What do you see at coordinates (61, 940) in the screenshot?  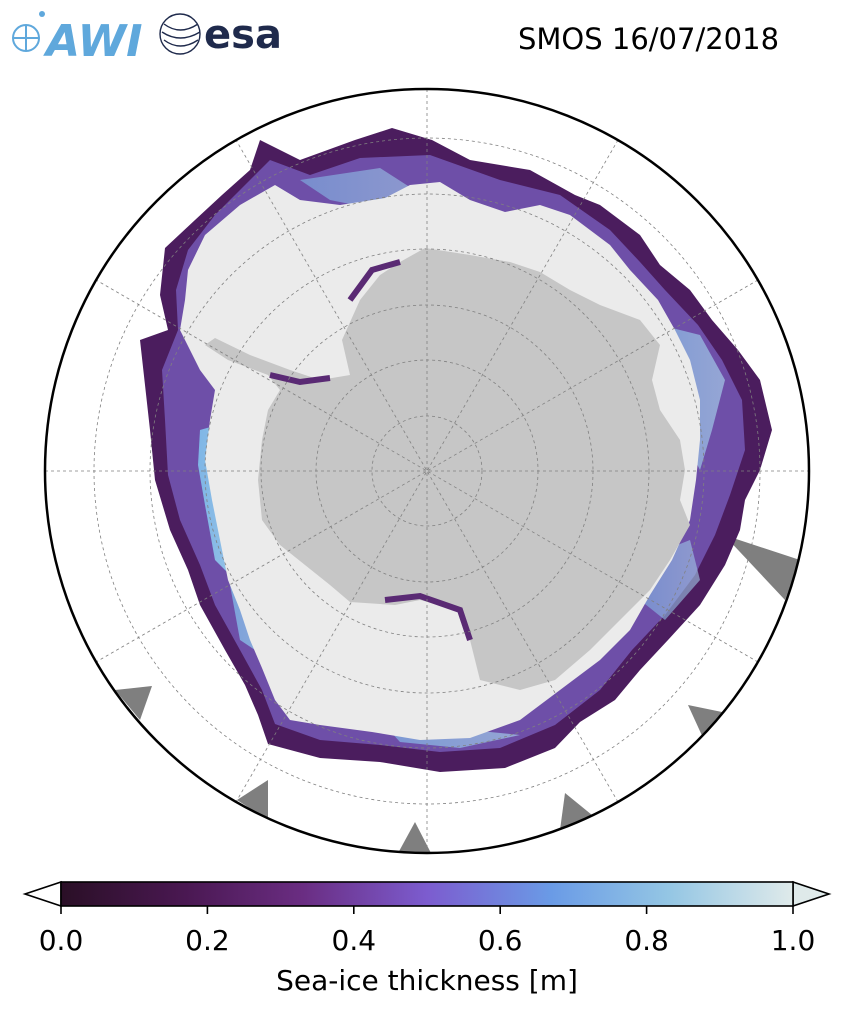 I see `colorbar-tick-label: 0.0` at bounding box center [61, 940].